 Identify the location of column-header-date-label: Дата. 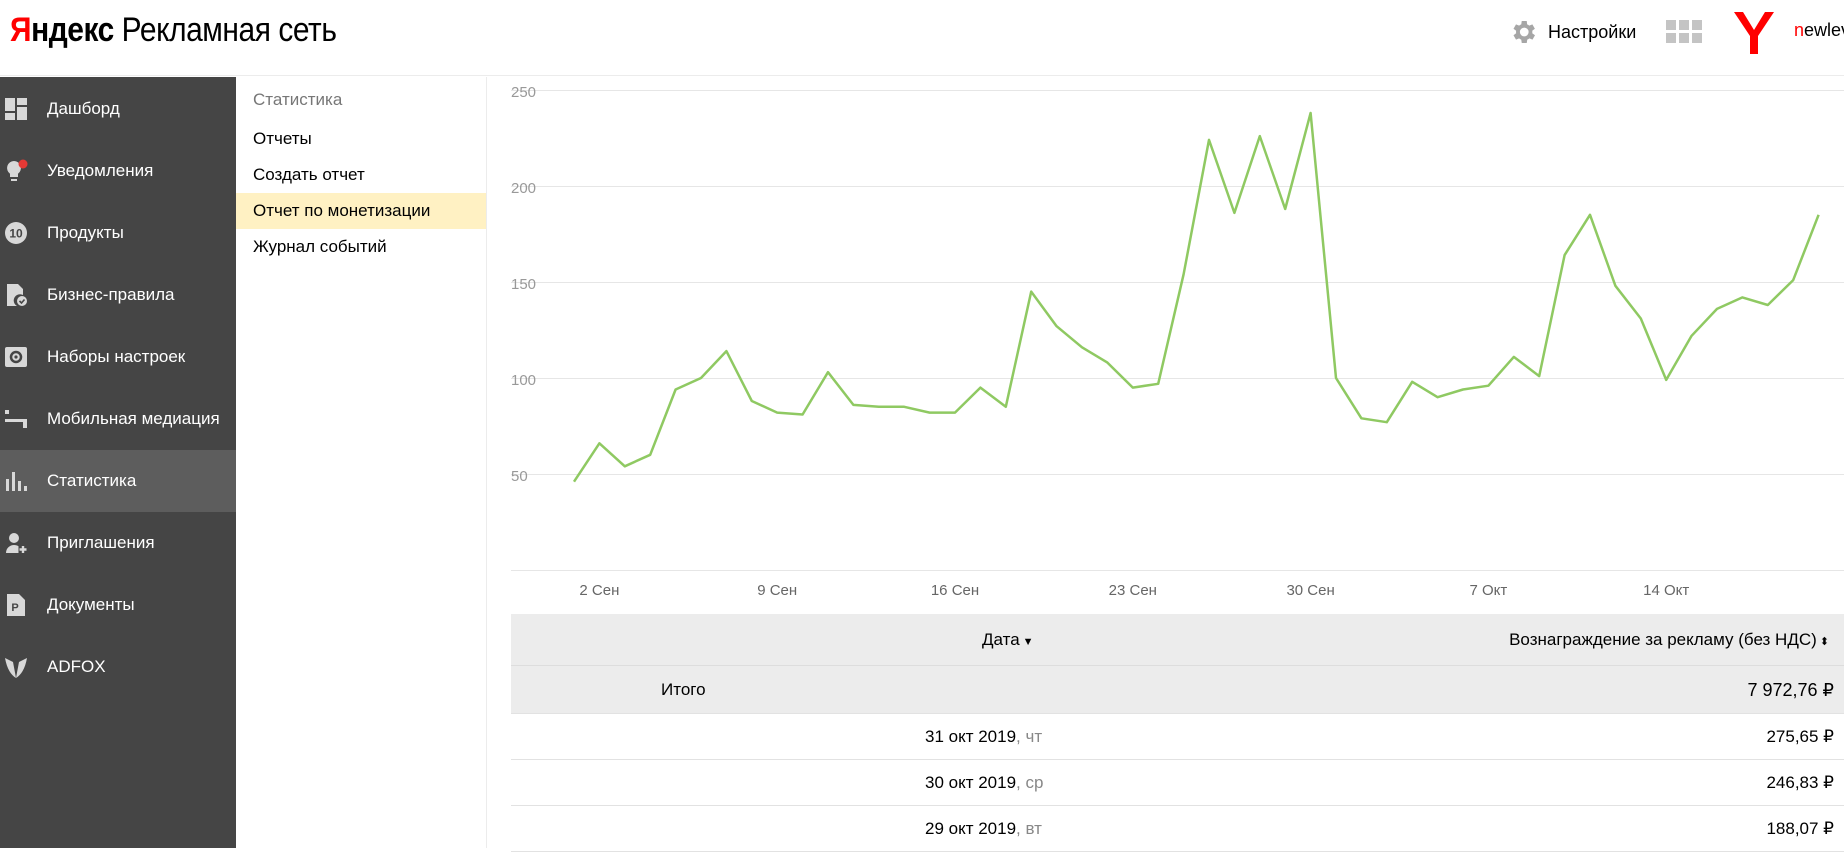
(1001, 639).